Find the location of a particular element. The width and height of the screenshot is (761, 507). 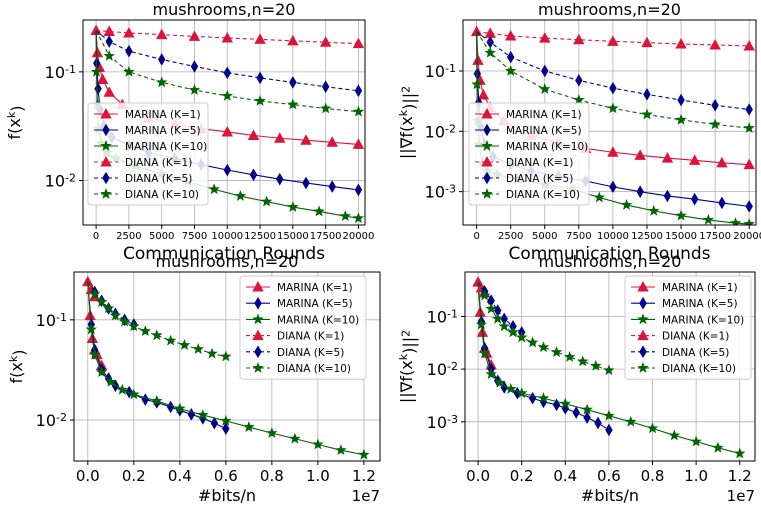

y-tick-label: 10-3​ is located at coordinates (440, 192).